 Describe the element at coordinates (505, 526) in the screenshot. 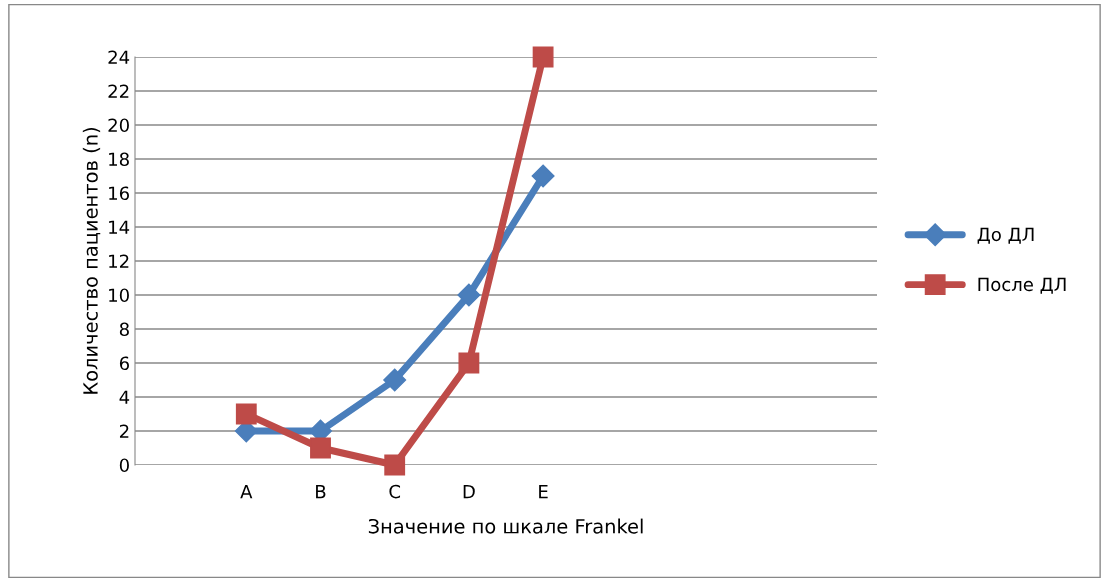

I see `x-axis-title: Значение по шкале Frankel` at that location.